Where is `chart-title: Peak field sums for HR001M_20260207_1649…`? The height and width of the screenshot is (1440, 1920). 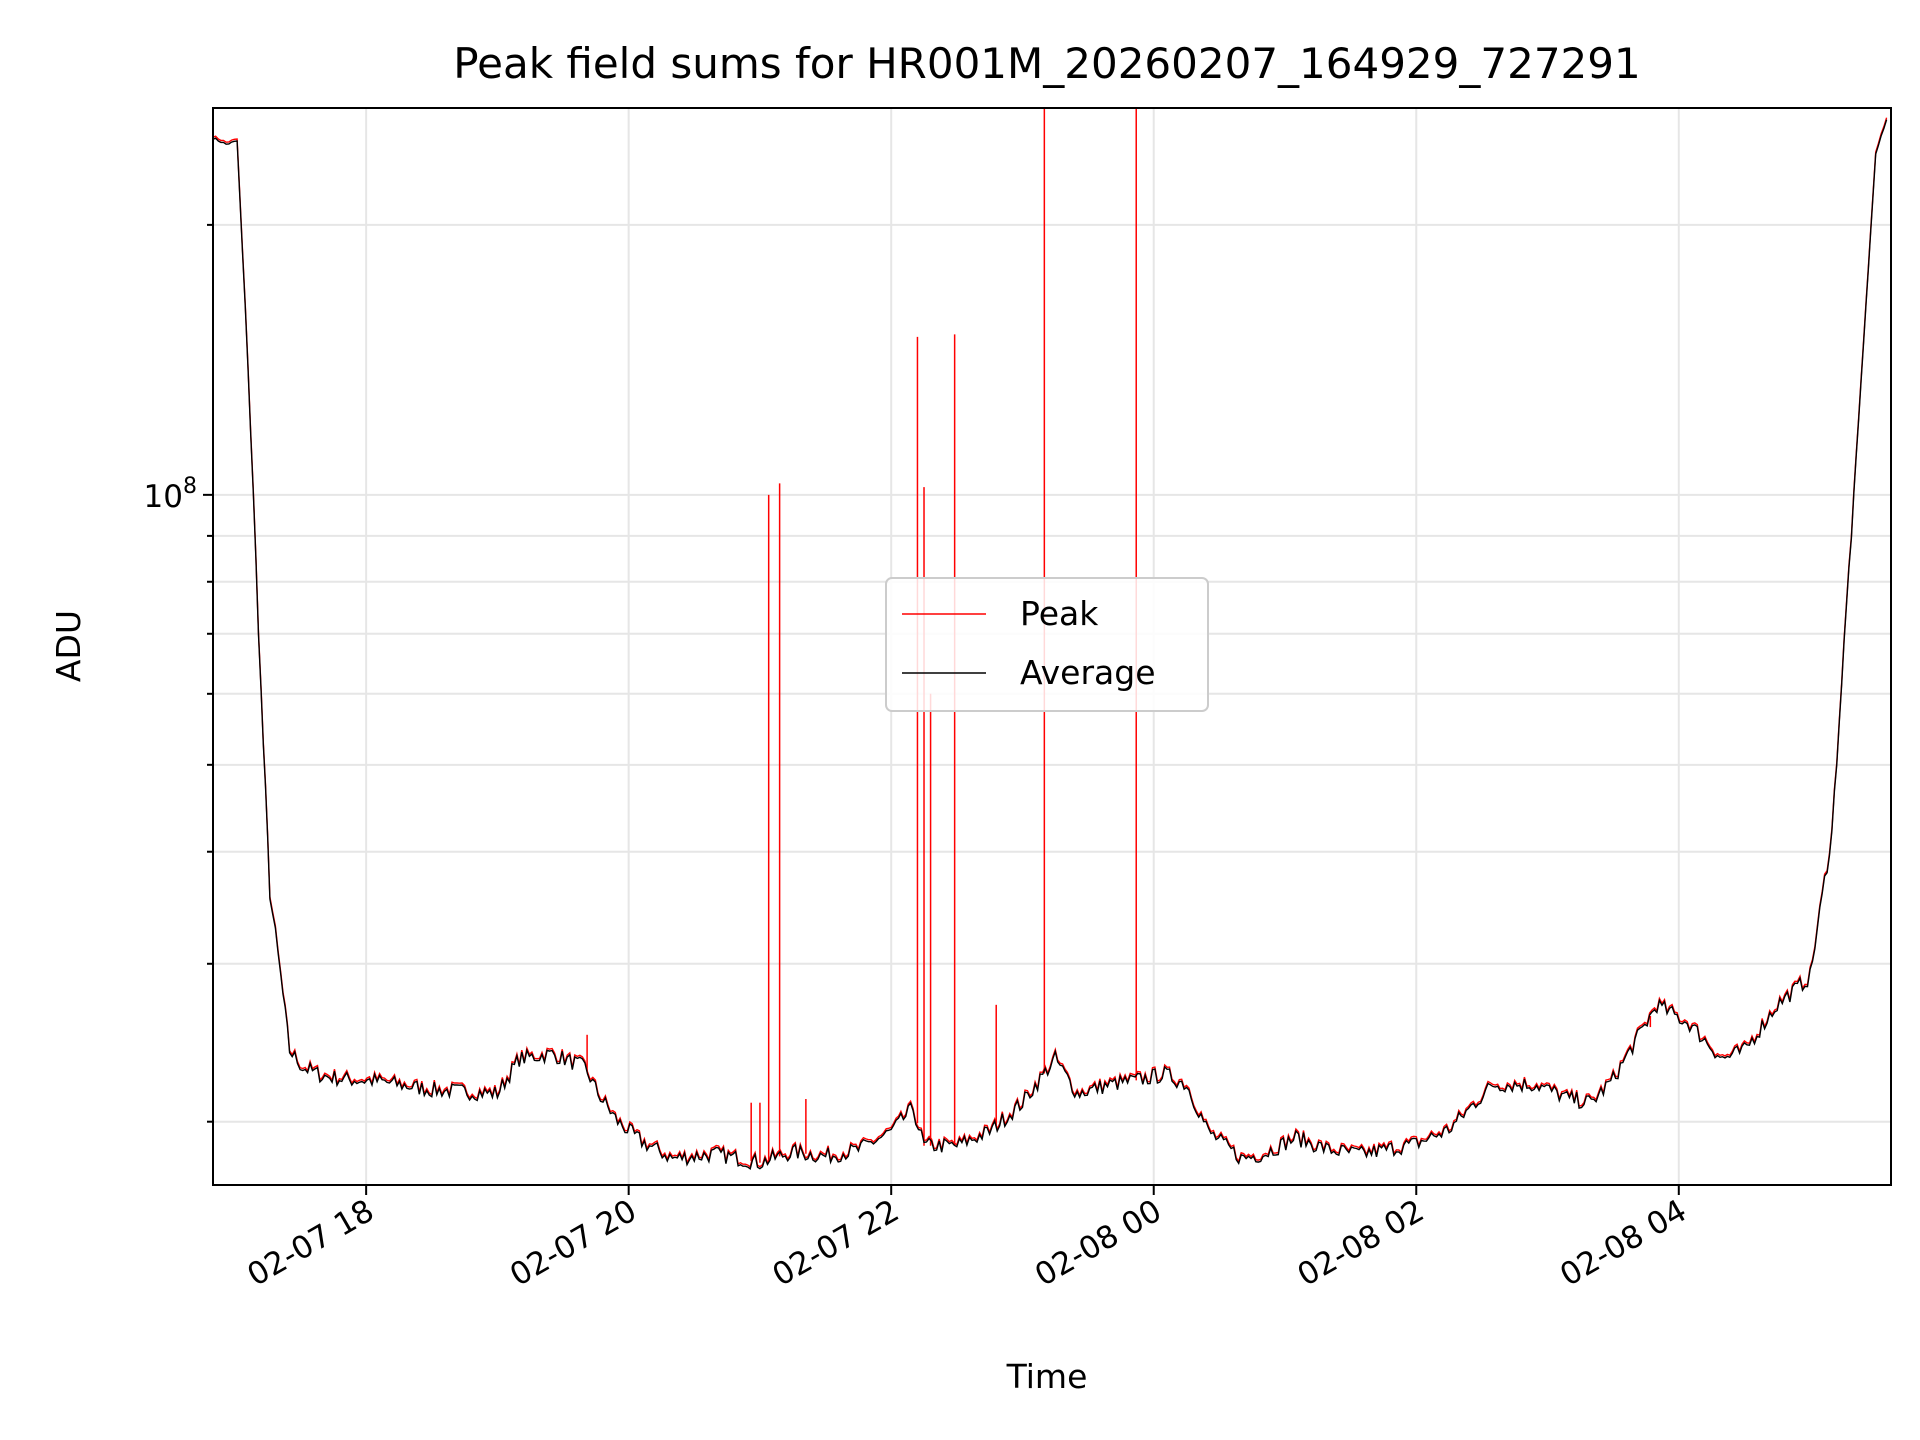
chart-title: Peak field sums for HR001M_20260207_1649… is located at coordinates (1046, 63).